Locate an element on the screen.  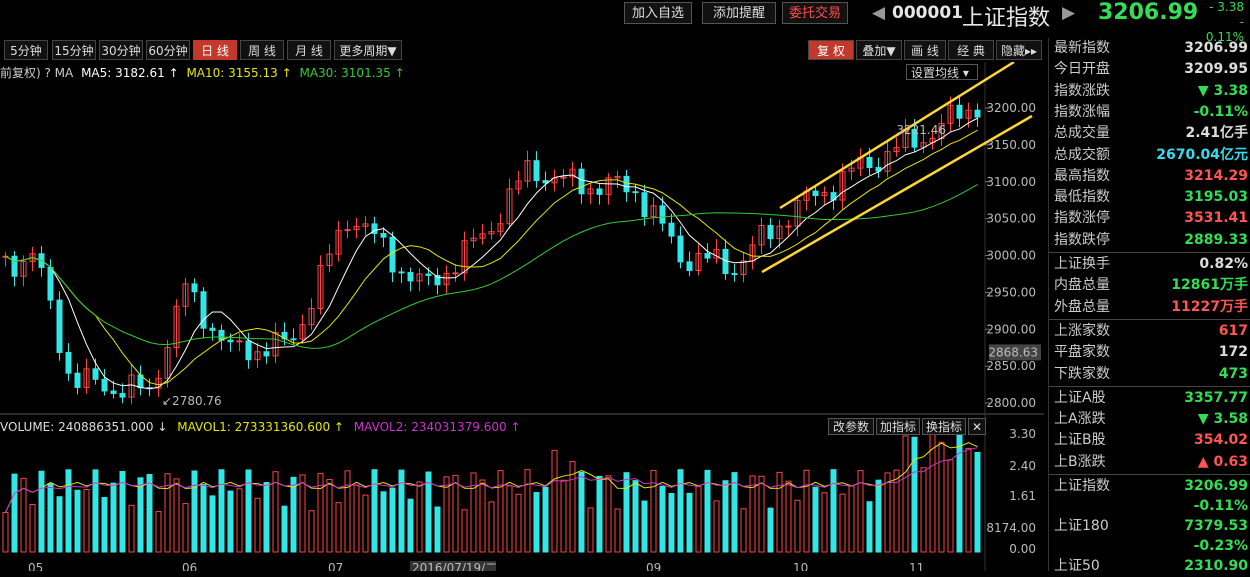
ma-settings-dropdown: 设置均线 ▾ is located at coordinates (942, 72).